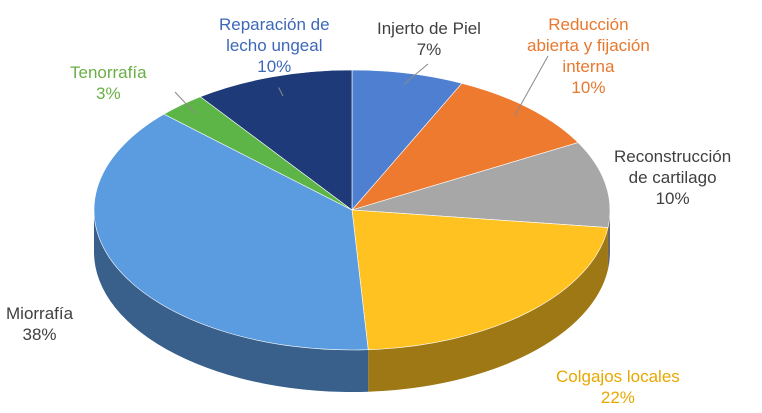 Image resolution: width=762 pixels, height=413 pixels. What do you see at coordinates (416, 74) in the screenshot?
I see `leader-line-injerto-de-piel` at bounding box center [416, 74].